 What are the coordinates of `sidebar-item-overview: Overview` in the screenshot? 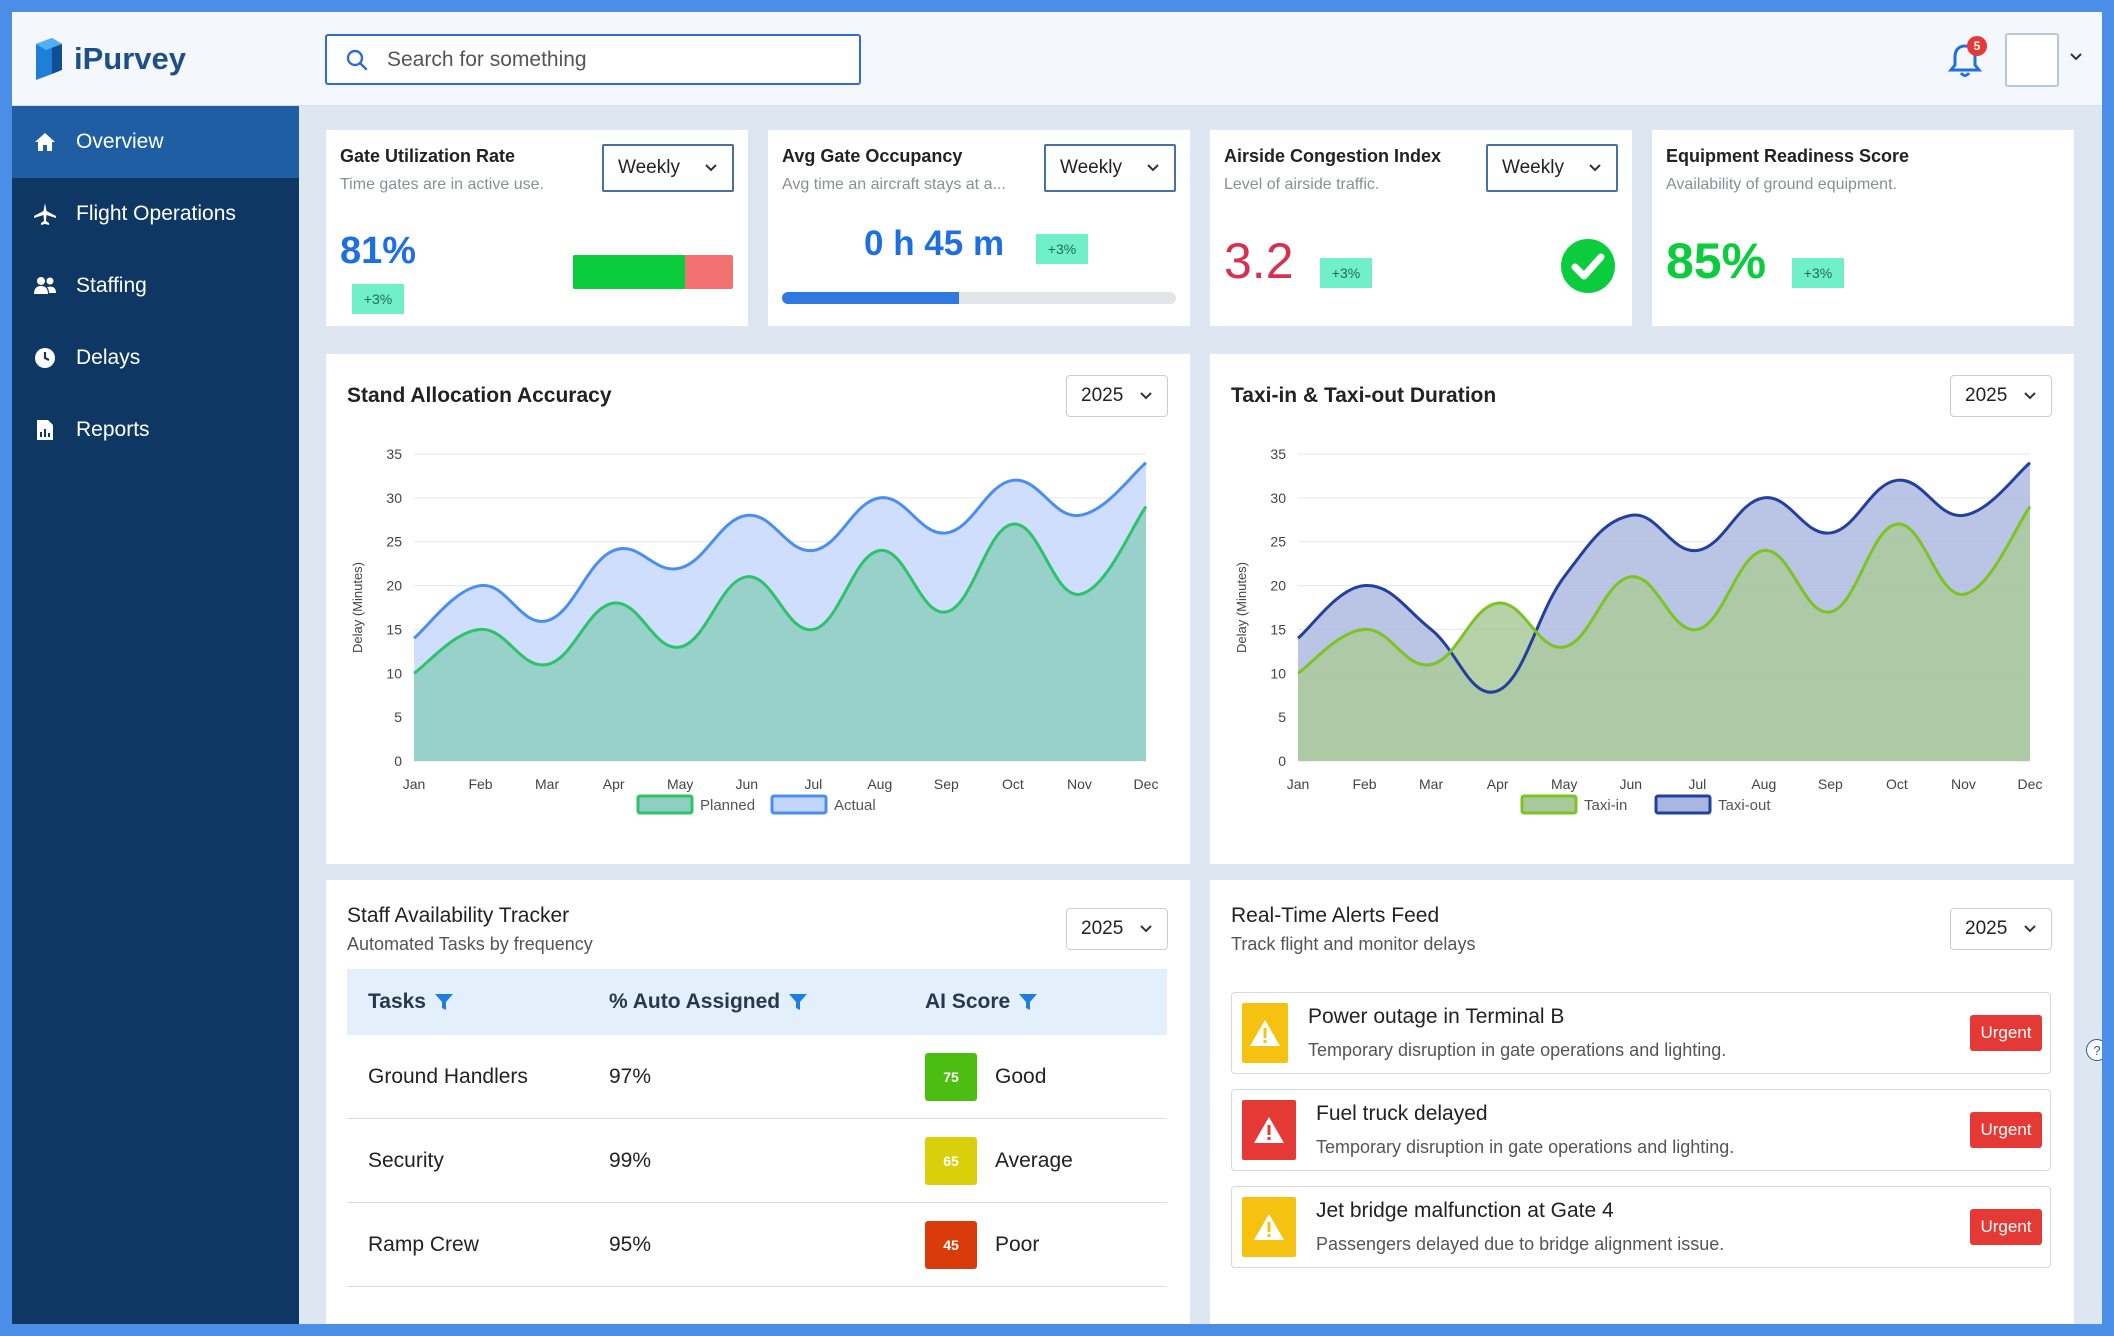 It's located at (155, 142).